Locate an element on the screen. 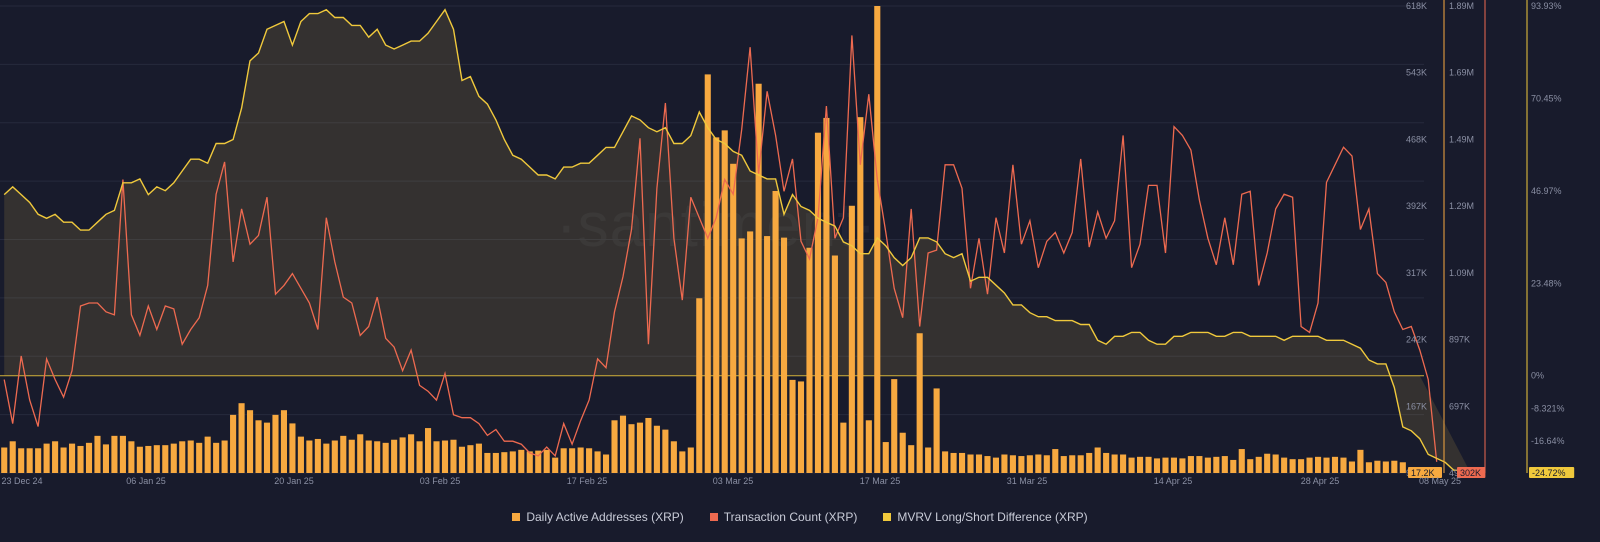  mvrv-current-badge-bg is located at coordinates (1552, 472).